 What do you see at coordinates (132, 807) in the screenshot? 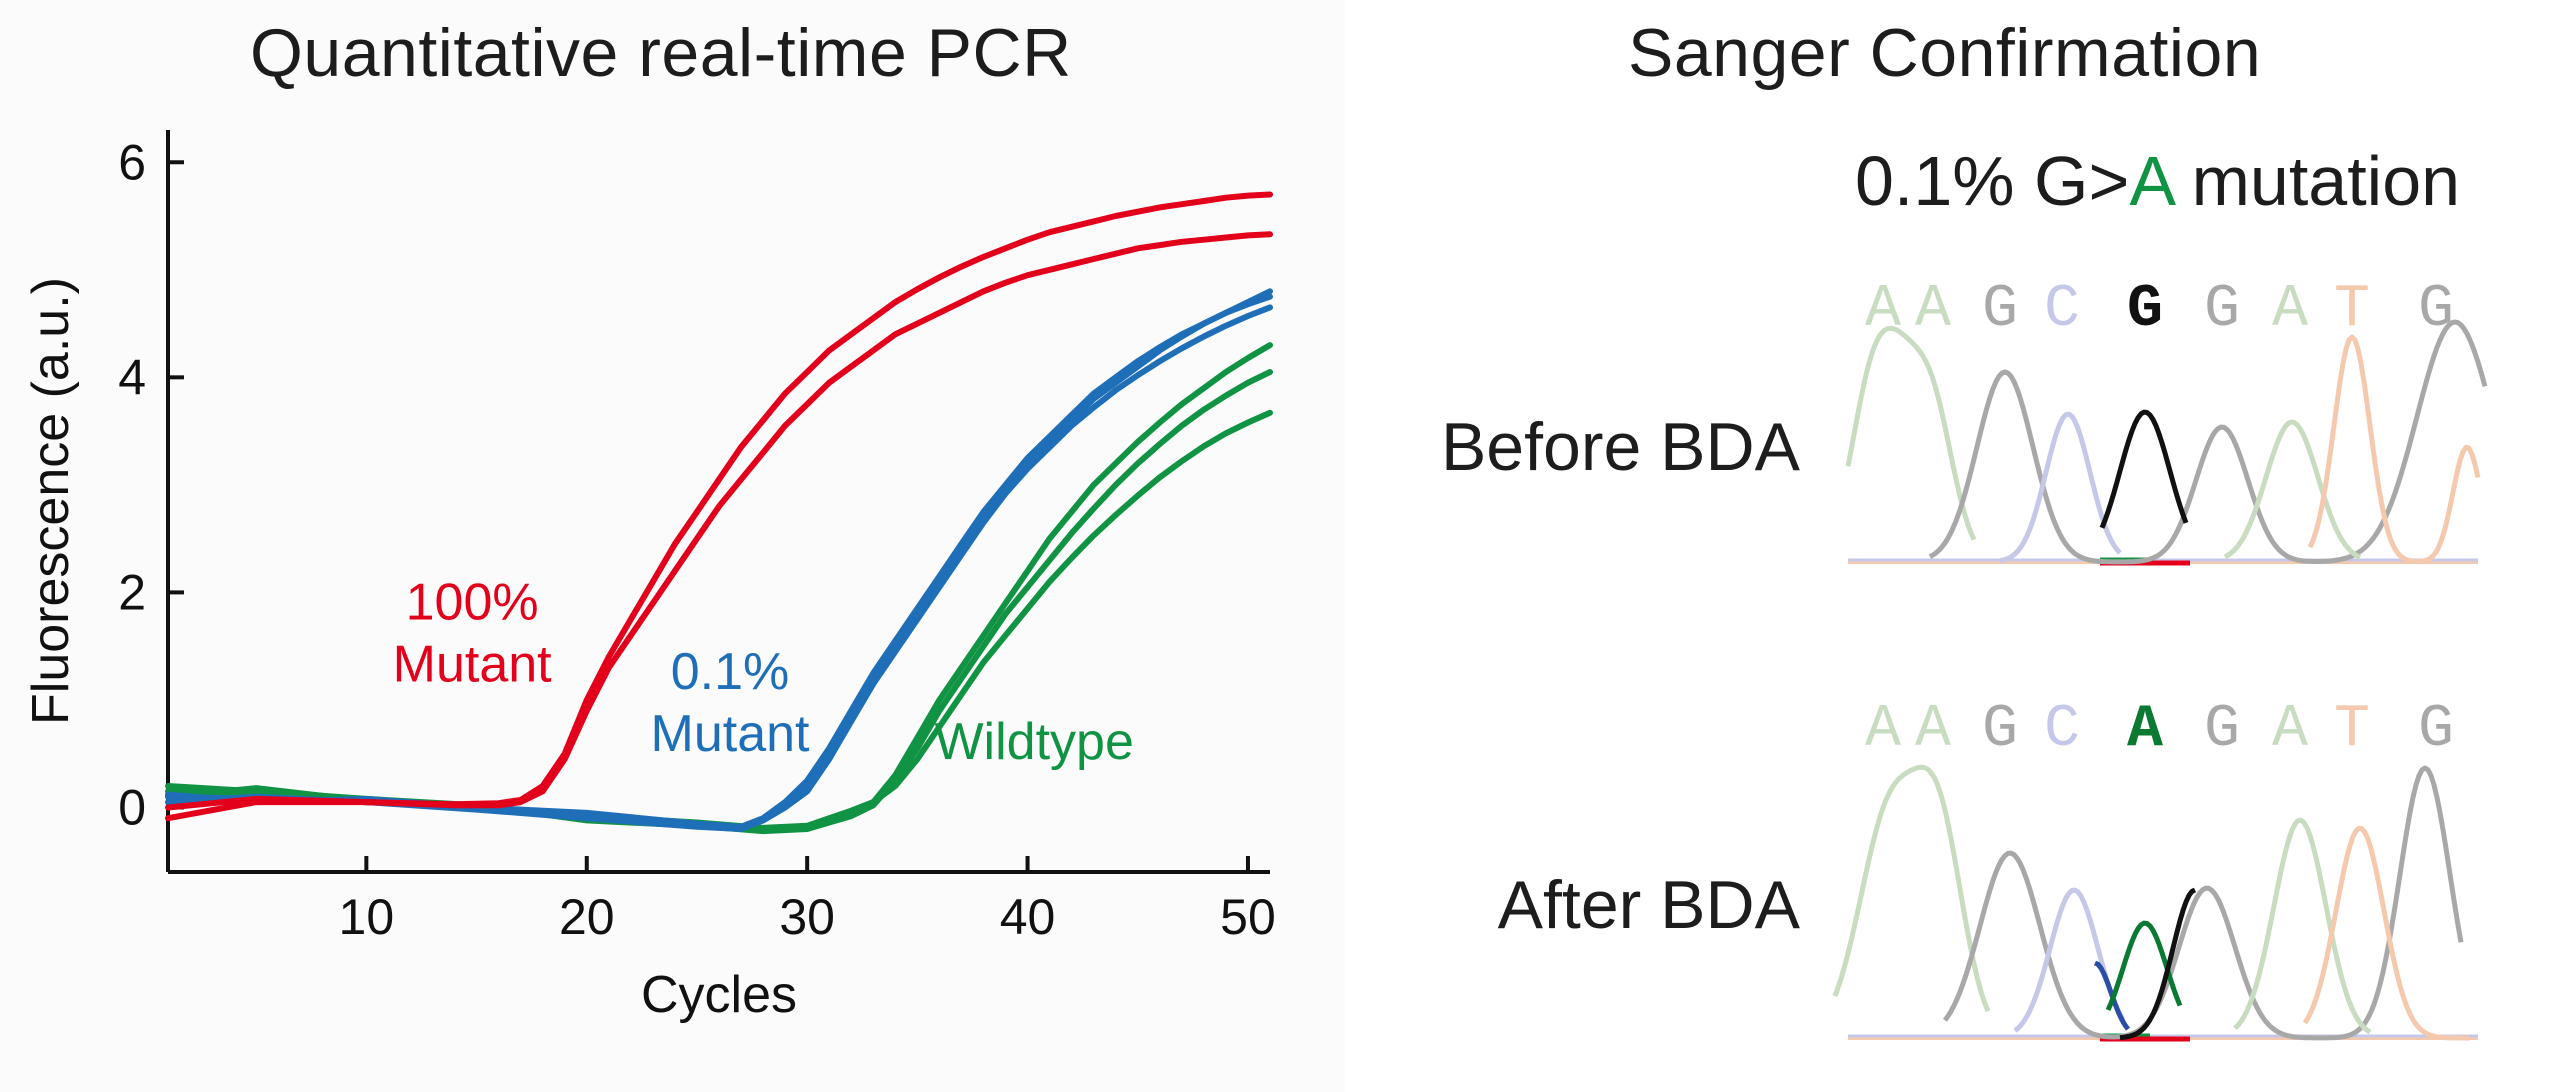
I see `y-tick-label: 0` at bounding box center [132, 807].